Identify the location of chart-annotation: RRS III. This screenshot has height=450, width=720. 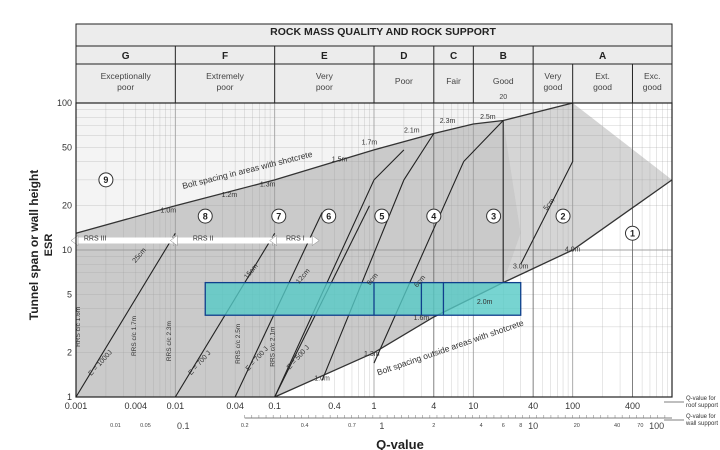
(95, 239).